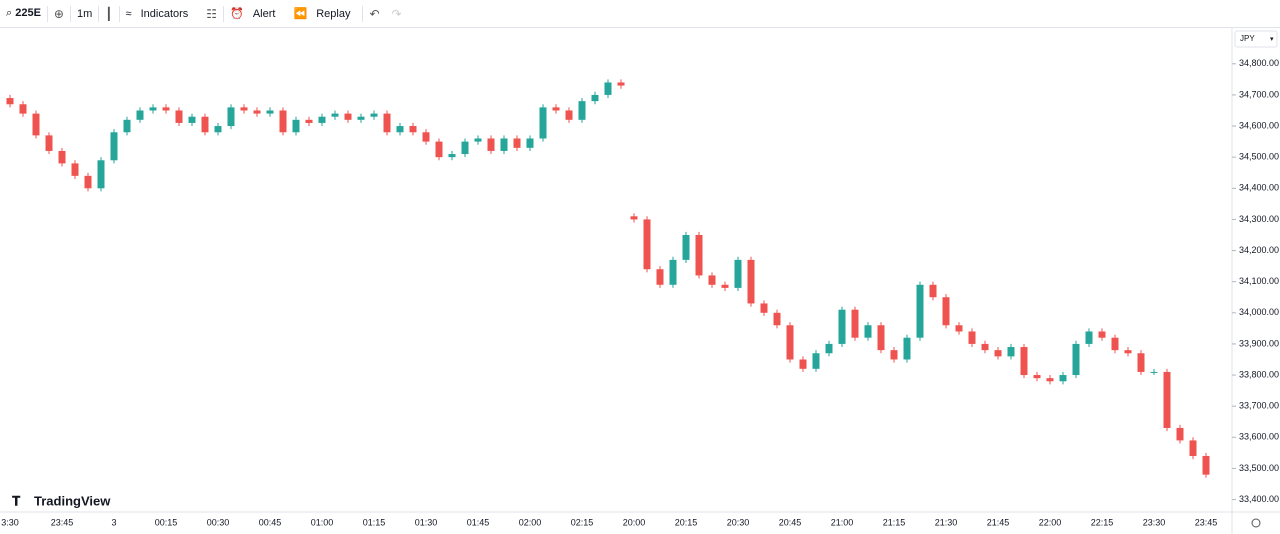 Image resolution: width=1280 pixels, height=534 pixels. I want to click on x-tick-label: 21:15, so click(894, 522).